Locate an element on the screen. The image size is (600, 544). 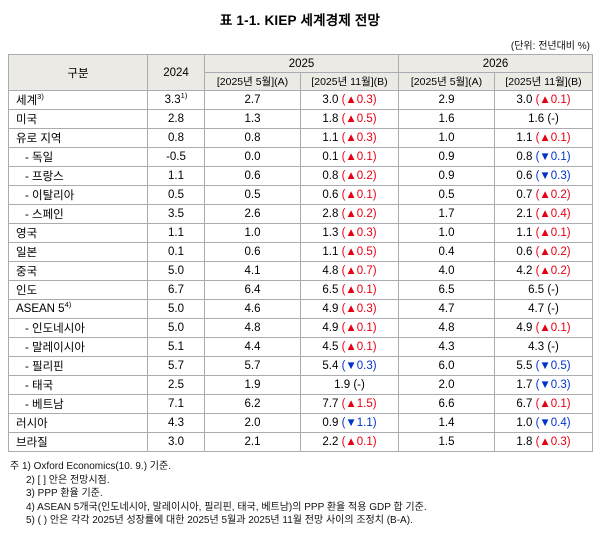
subheader-2025-nov: [2025년 11월](B) is located at coordinates (349, 81).